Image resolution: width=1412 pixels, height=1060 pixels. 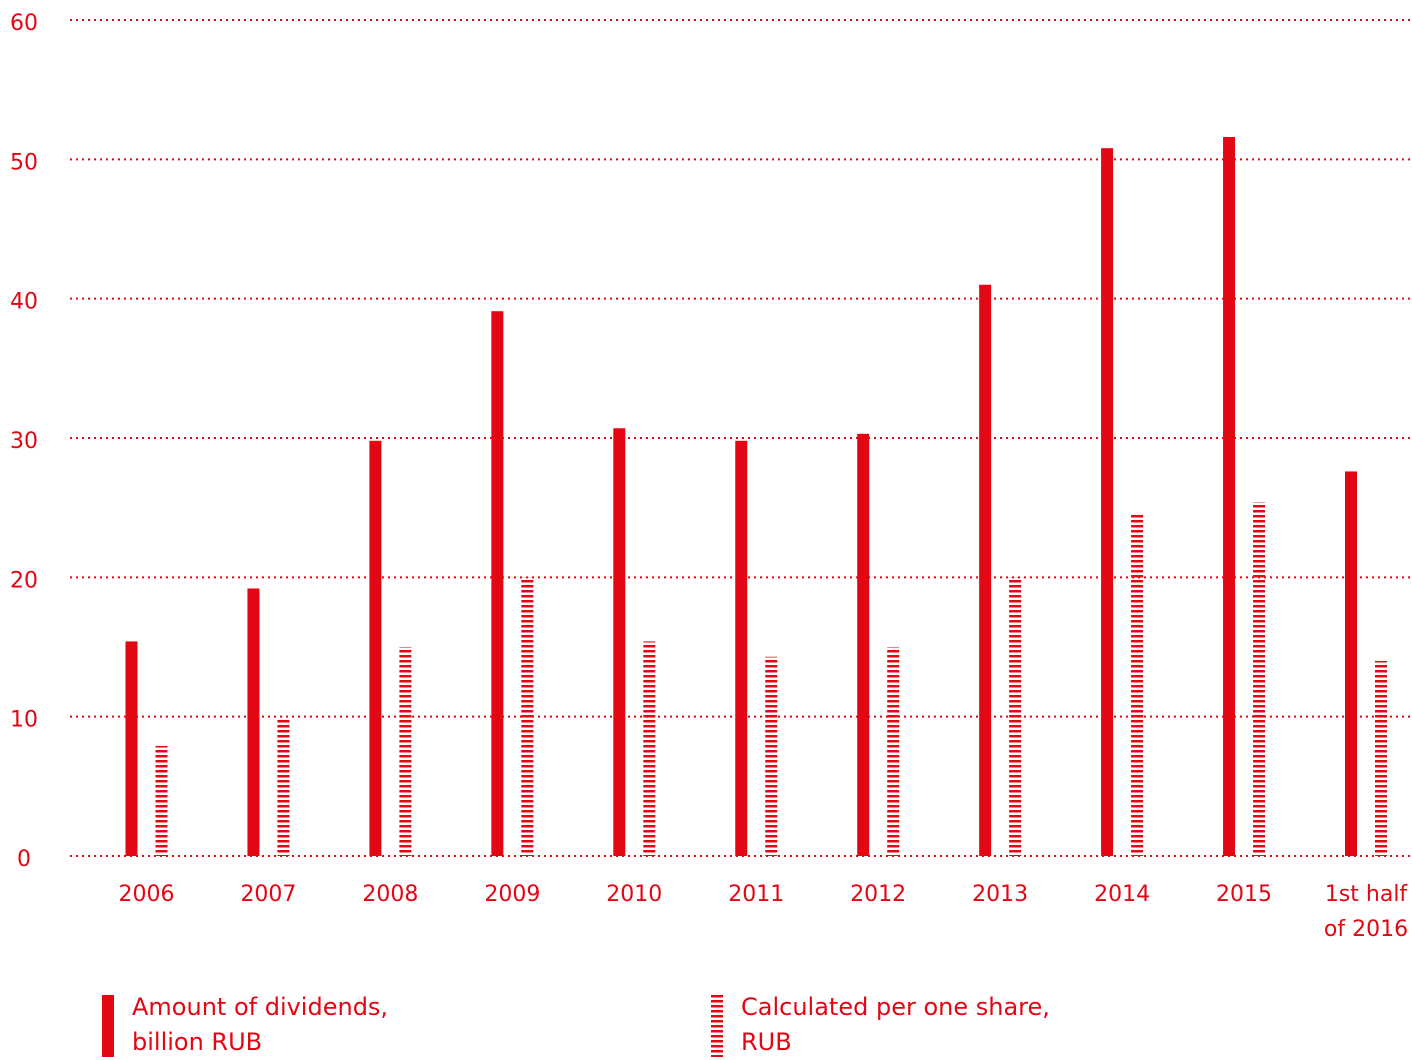 What do you see at coordinates (260, 1024) in the screenshot?
I see `legend-label-amount: Amount of dividends, billion RUB` at bounding box center [260, 1024].